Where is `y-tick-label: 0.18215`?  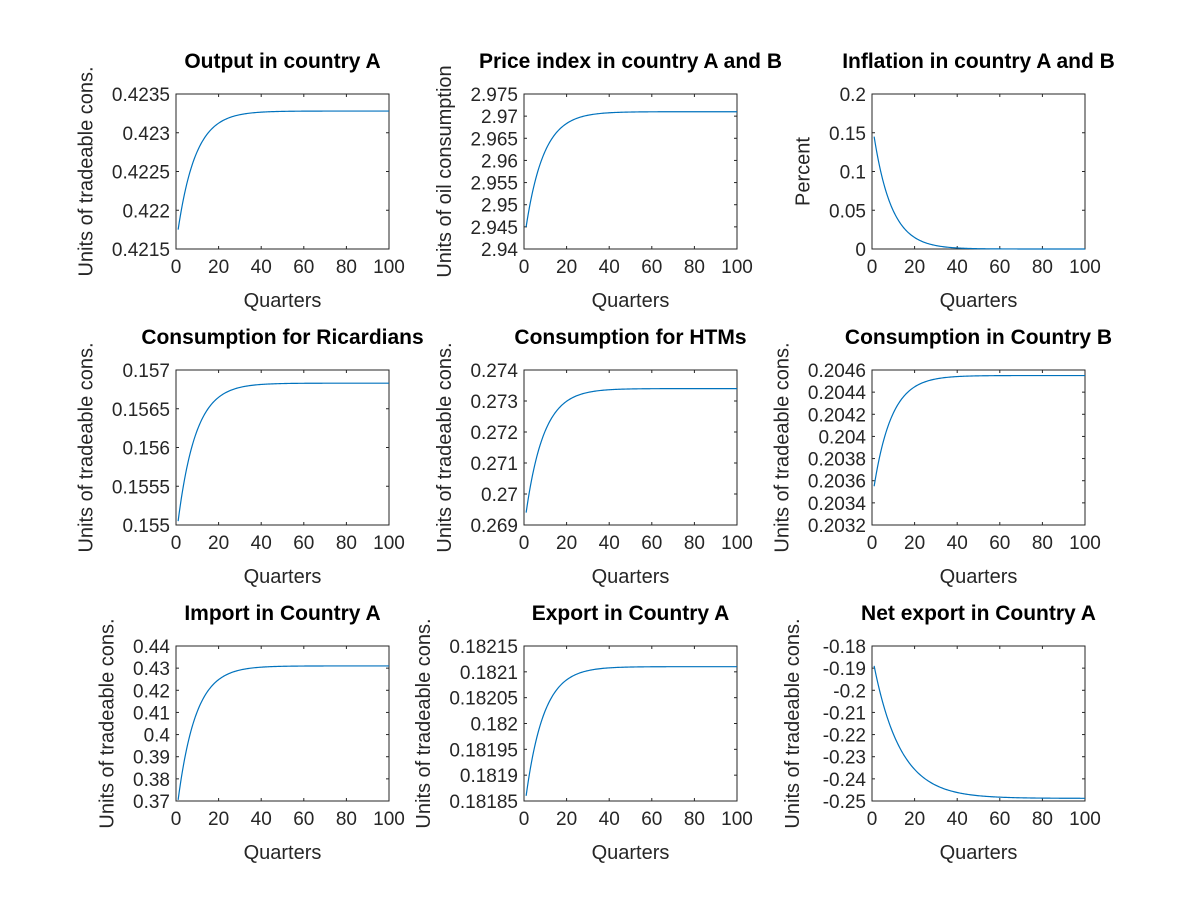 y-tick-label: 0.18215 is located at coordinates (483, 647).